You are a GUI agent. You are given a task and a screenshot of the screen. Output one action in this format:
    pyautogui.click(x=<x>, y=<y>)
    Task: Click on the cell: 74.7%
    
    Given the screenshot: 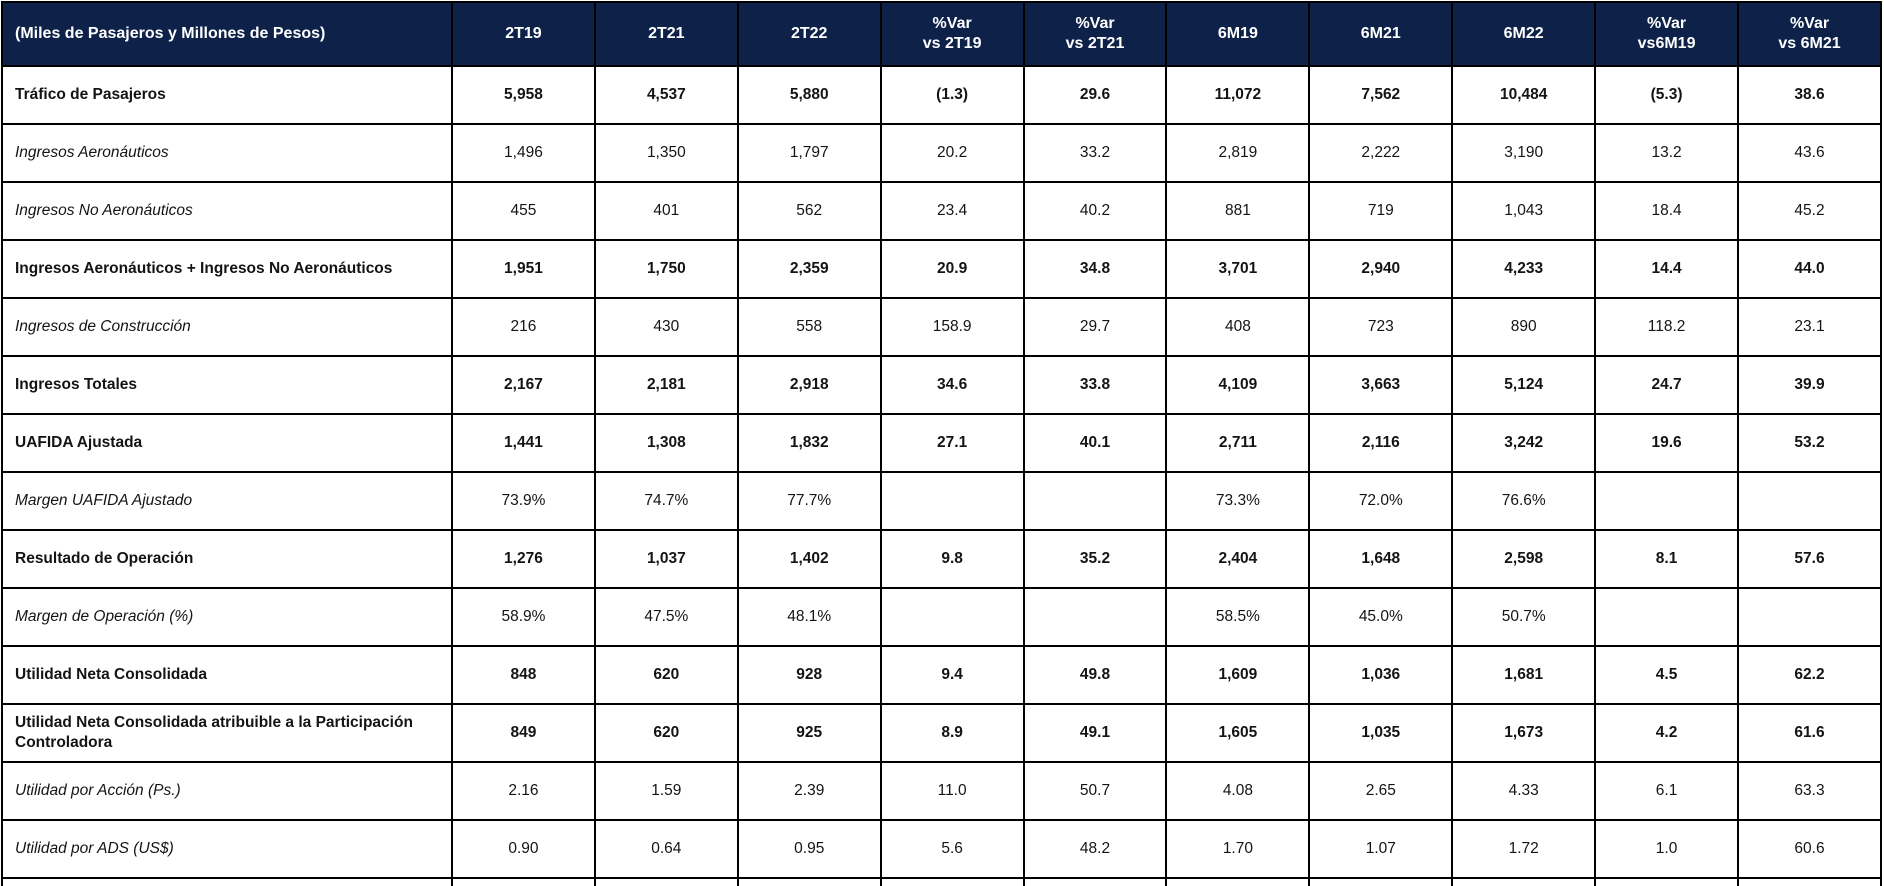 What is the action you would take?
    pyautogui.click(x=666, y=501)
    